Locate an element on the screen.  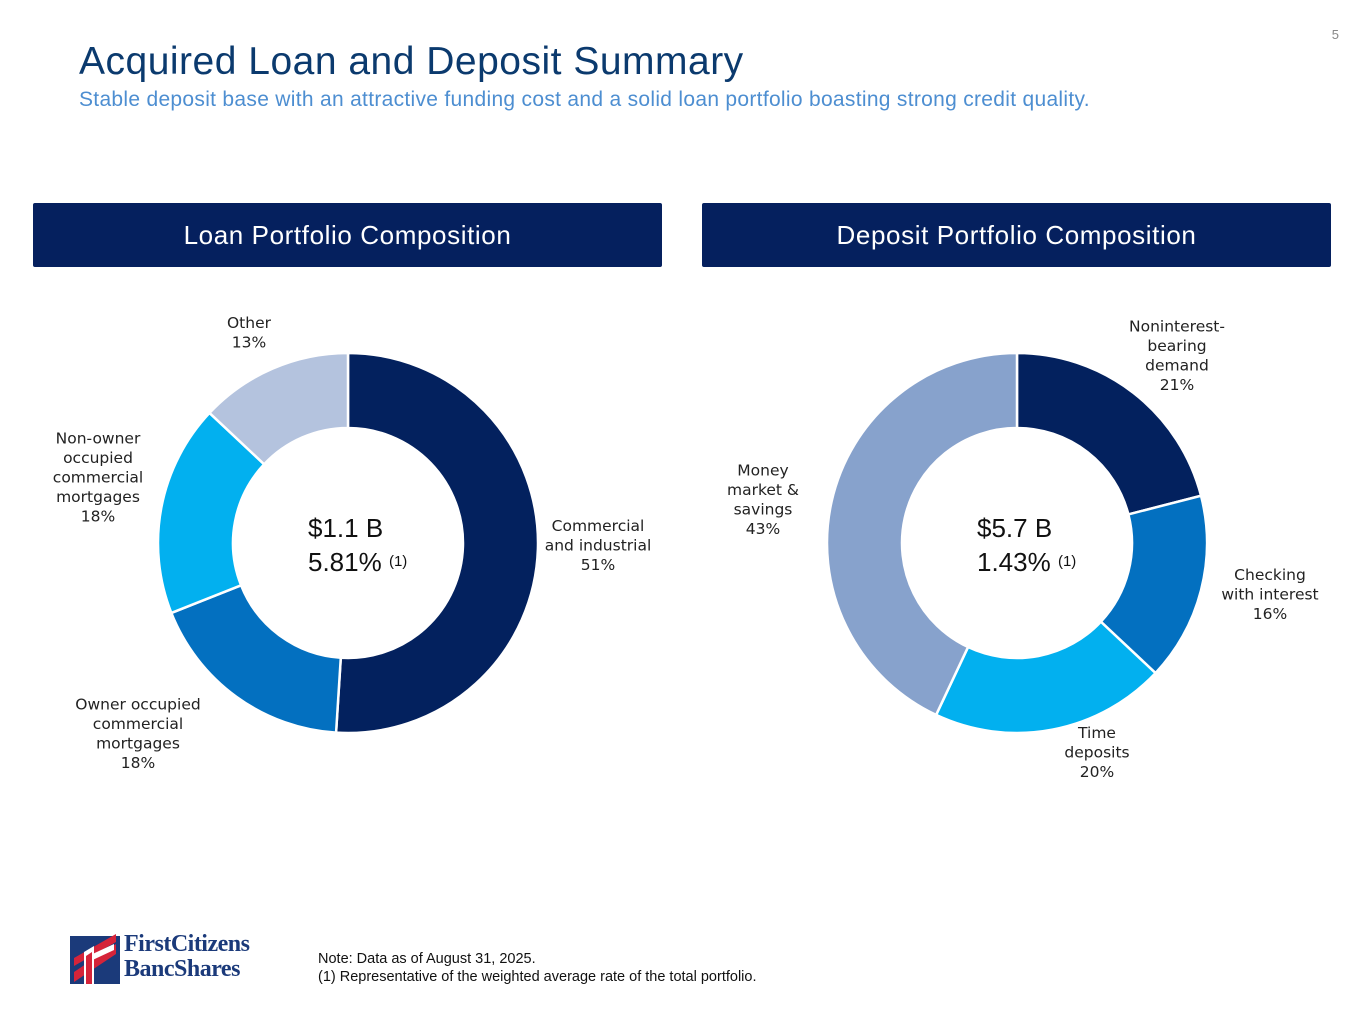
chart0-slice-name-1-0: Owner occupied is located at coordinates (137, 704).